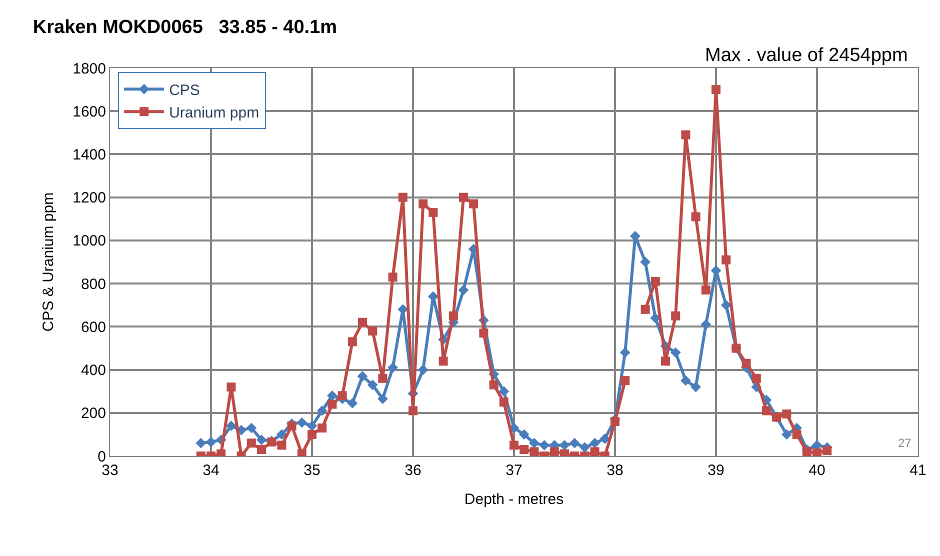 Image resolution: width=940 pixels, height=556 pixels. I want to click on legend-label: CPS, so click(184, 90).